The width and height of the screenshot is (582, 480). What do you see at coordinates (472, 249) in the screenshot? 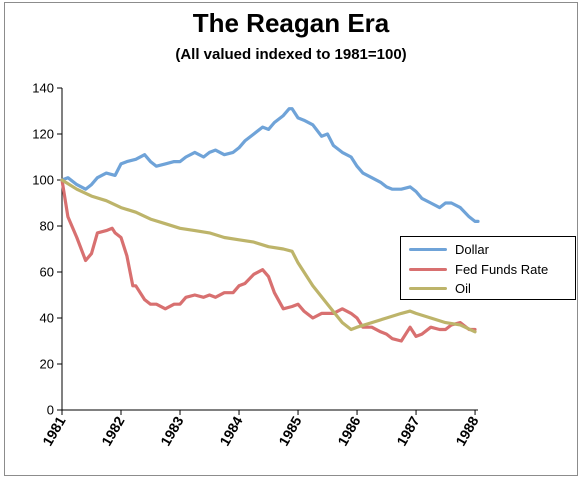
I see `legend-label-dollar: Dollar` at bounding box center [472, 249].